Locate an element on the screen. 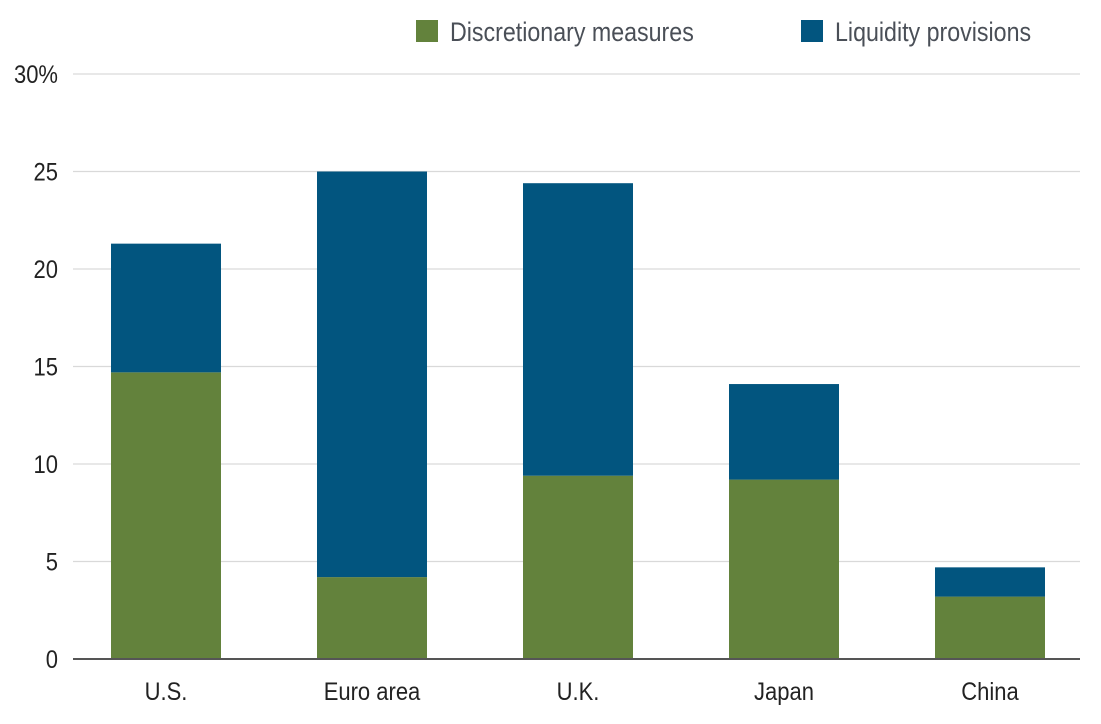 The width and height of the screenshot is (1101, 724). y-tick-label: 15 is located at coordinates (46, 367).